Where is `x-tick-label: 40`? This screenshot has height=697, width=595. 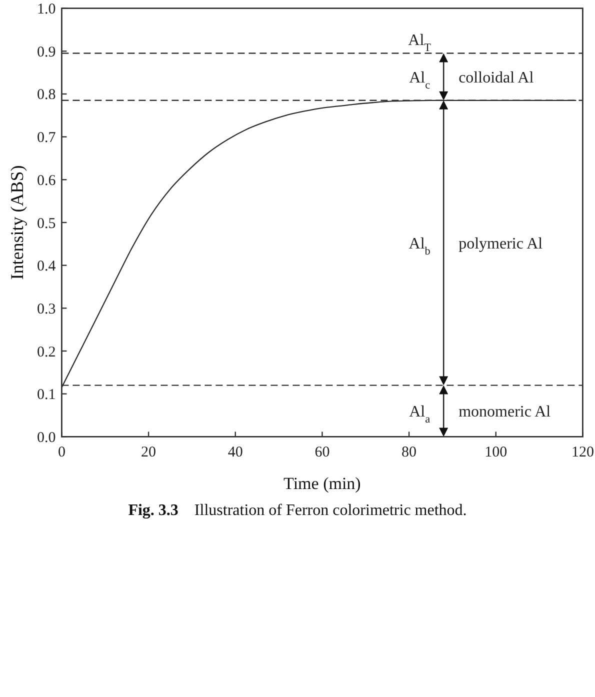 x-tick-label: 40 is located at coordinates (235, 452).